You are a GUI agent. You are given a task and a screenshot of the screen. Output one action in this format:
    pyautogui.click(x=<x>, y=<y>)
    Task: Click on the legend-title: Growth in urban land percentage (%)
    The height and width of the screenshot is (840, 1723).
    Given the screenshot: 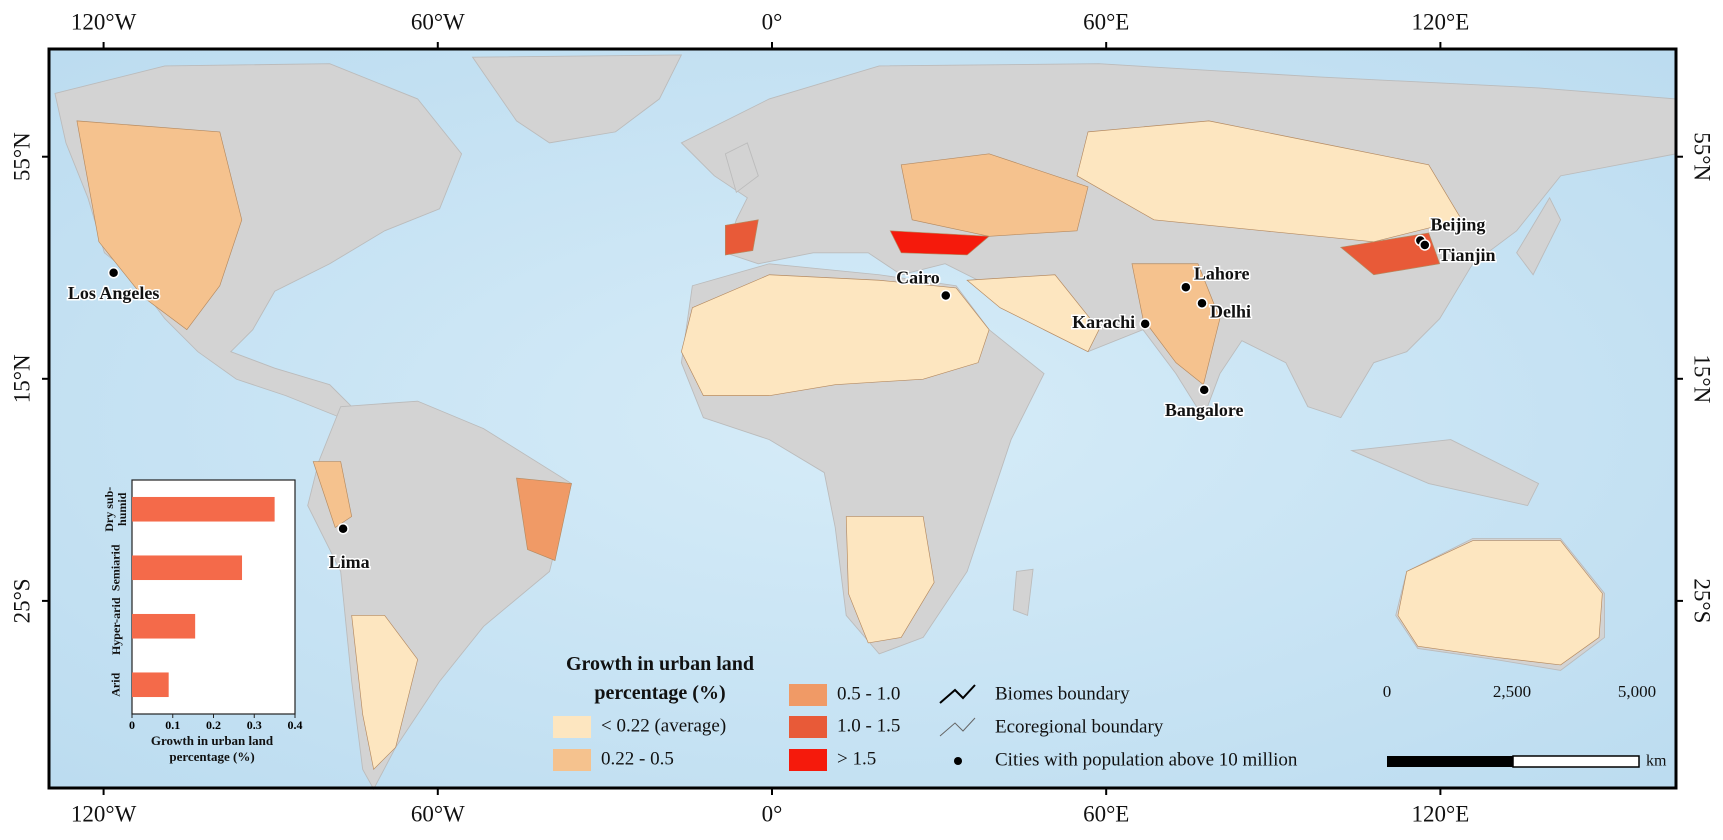 What is the action you would take?
    pyautogui.click(x=660, y=678)
    